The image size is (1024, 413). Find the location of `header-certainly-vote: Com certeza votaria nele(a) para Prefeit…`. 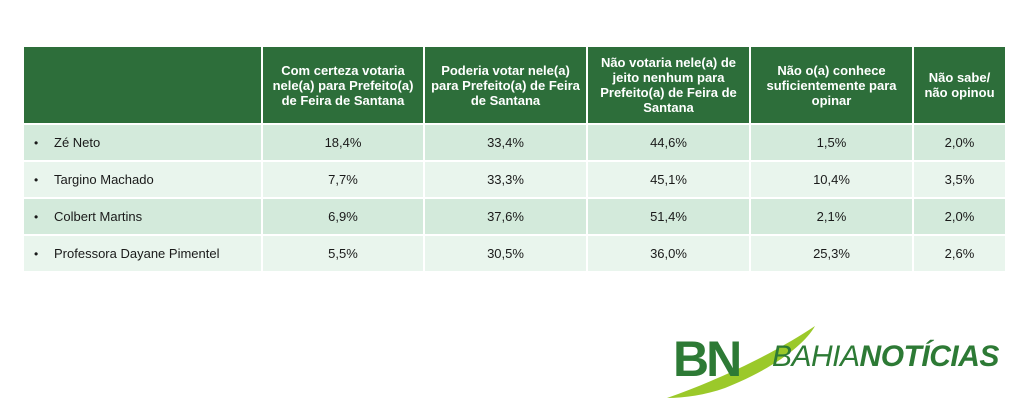

header-certainly-vote: Com certeza votaria nele(a) para Prefeit… is located at coordinates (343, 85).